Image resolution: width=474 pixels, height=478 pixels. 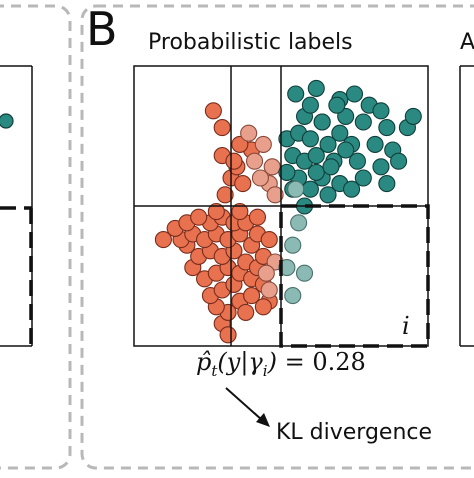 I want to click on region-i-box, so click(x=354, y=276).